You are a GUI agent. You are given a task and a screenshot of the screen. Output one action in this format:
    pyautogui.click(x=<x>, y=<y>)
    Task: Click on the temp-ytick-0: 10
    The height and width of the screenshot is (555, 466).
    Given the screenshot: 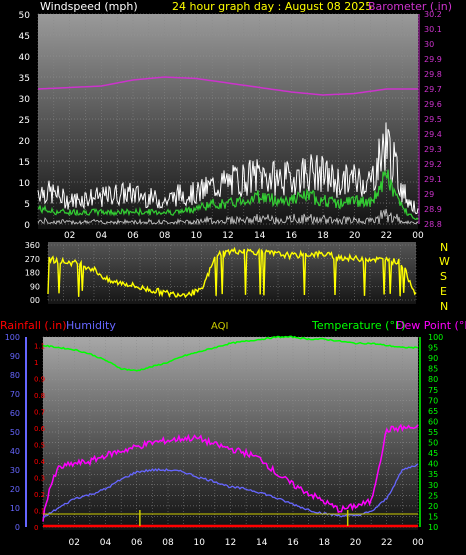 What is the action you would take?
    pyautogui.click(x=433, y=527)
    